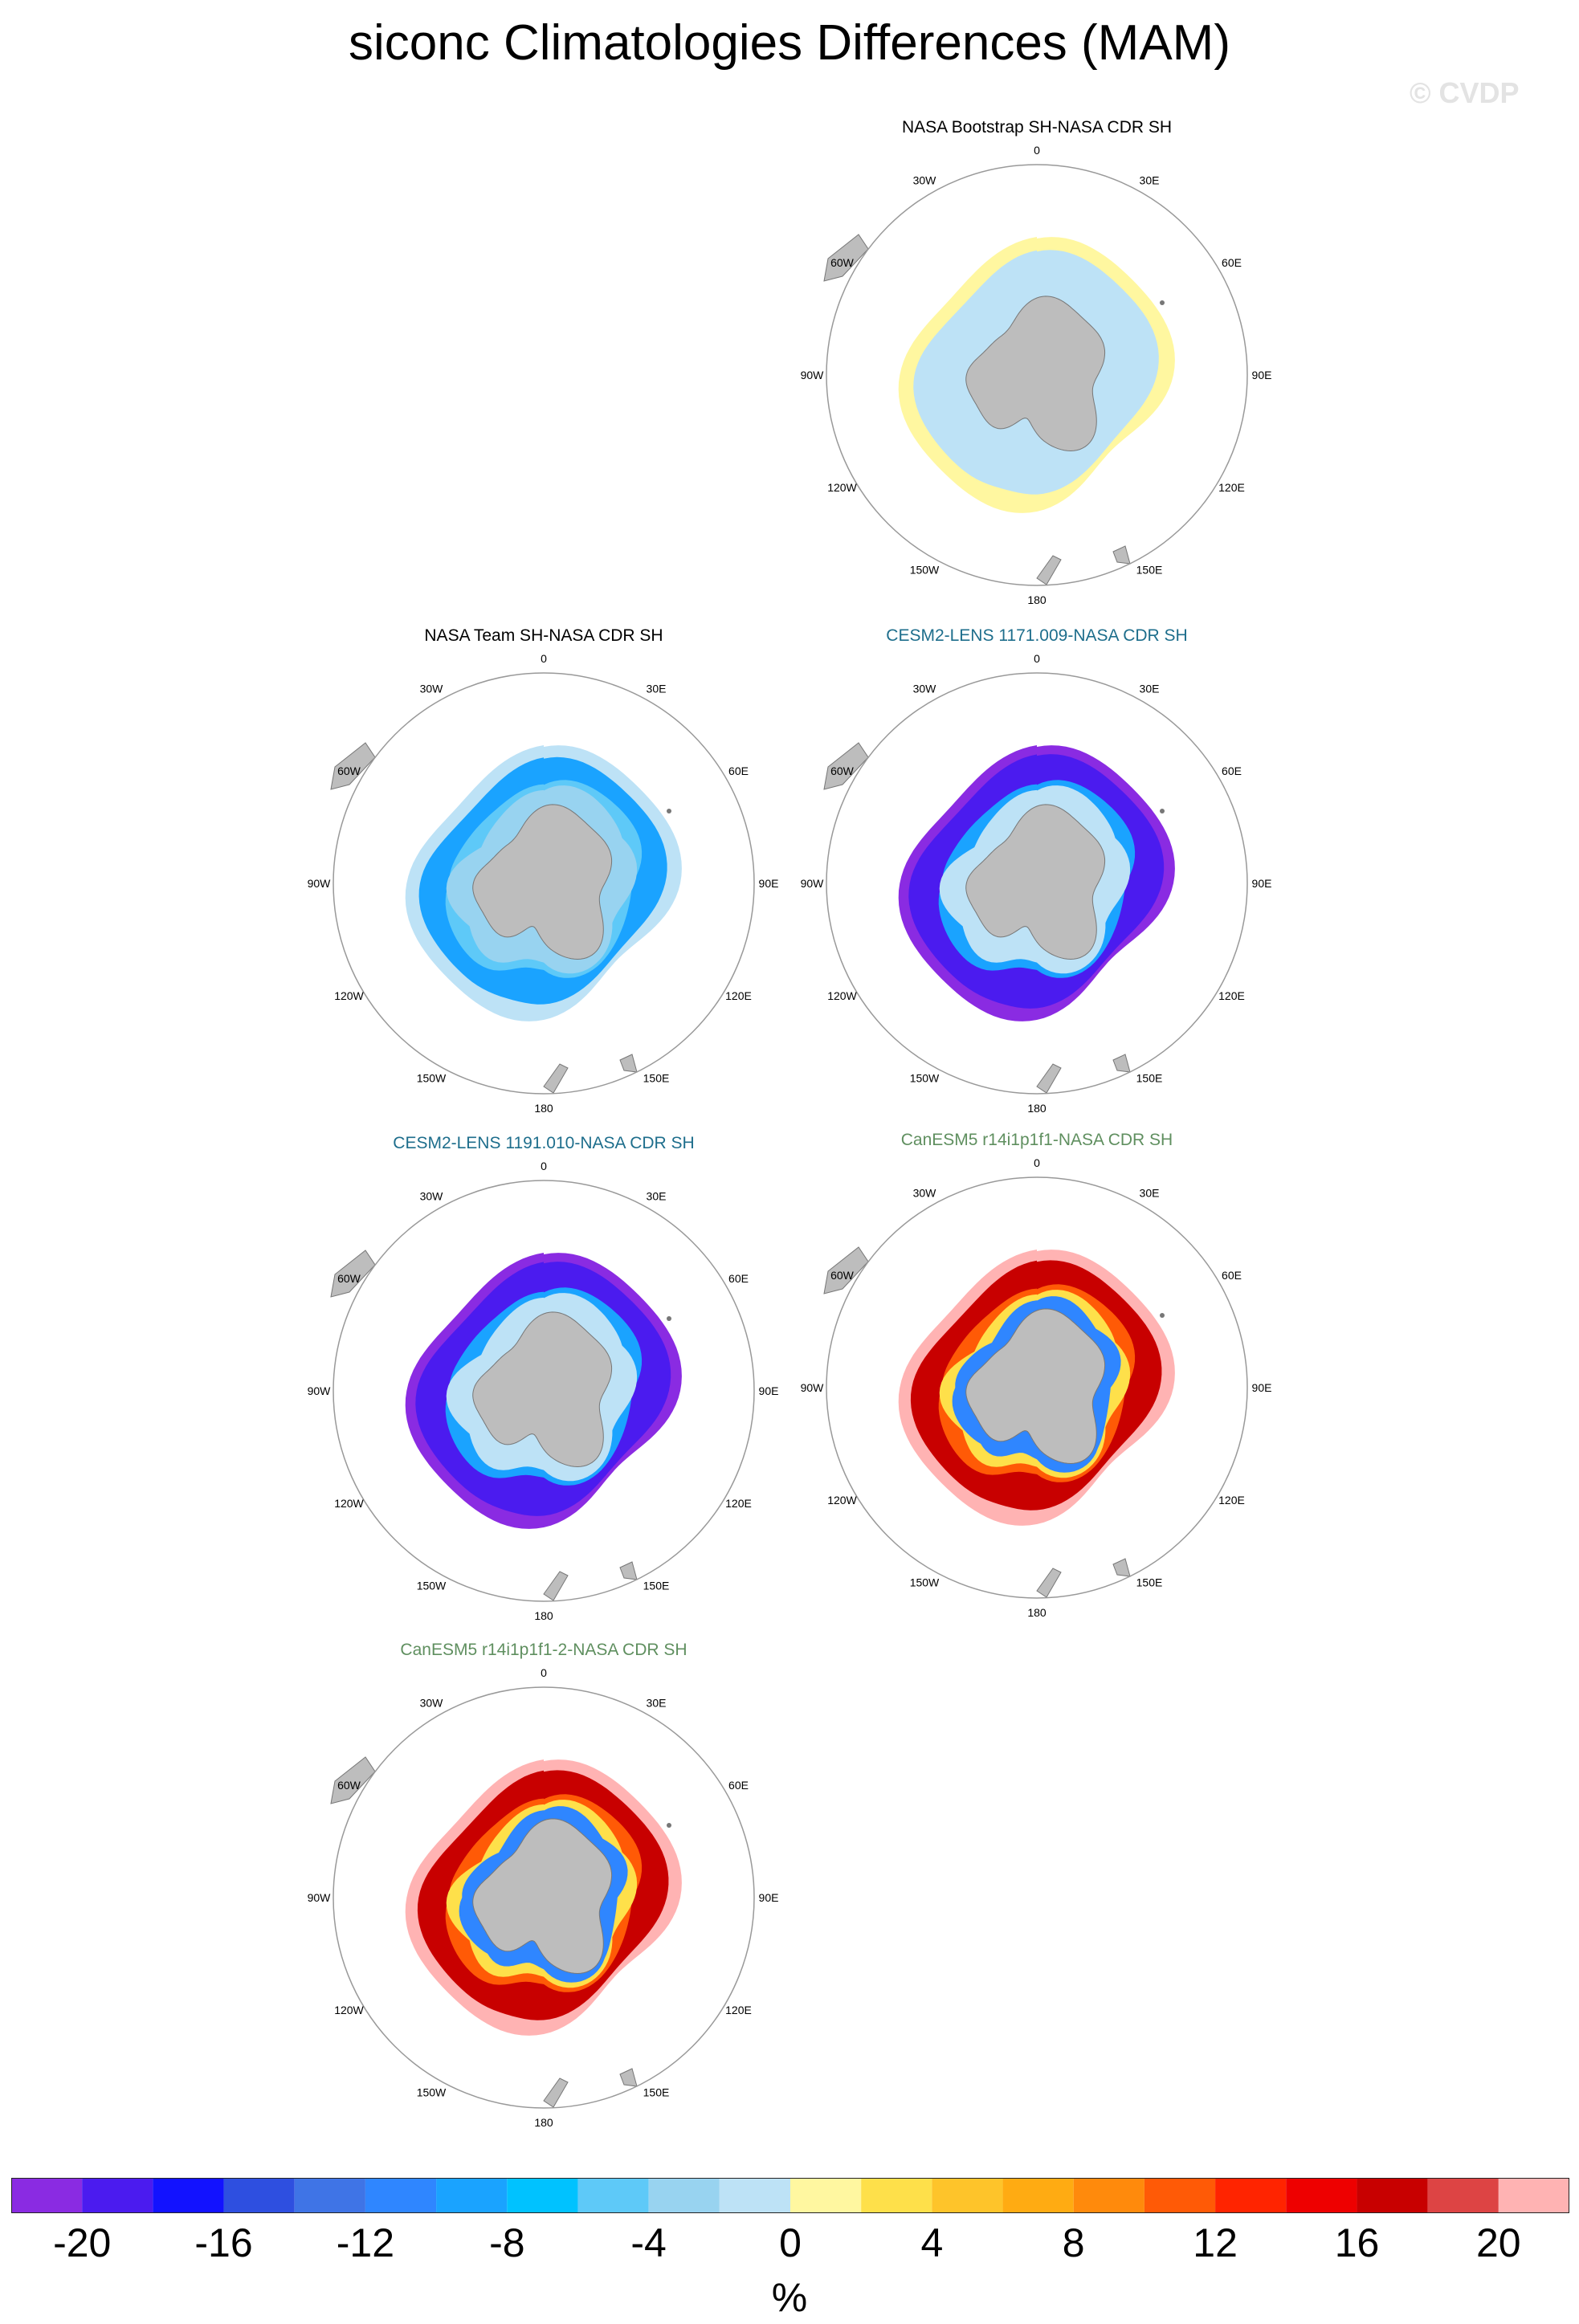 This screenshot has width=1579, height=2324. I want to click on panel-title: CESM2-LENS 1191.010-NASA CDR SH, so click(544, 1143).